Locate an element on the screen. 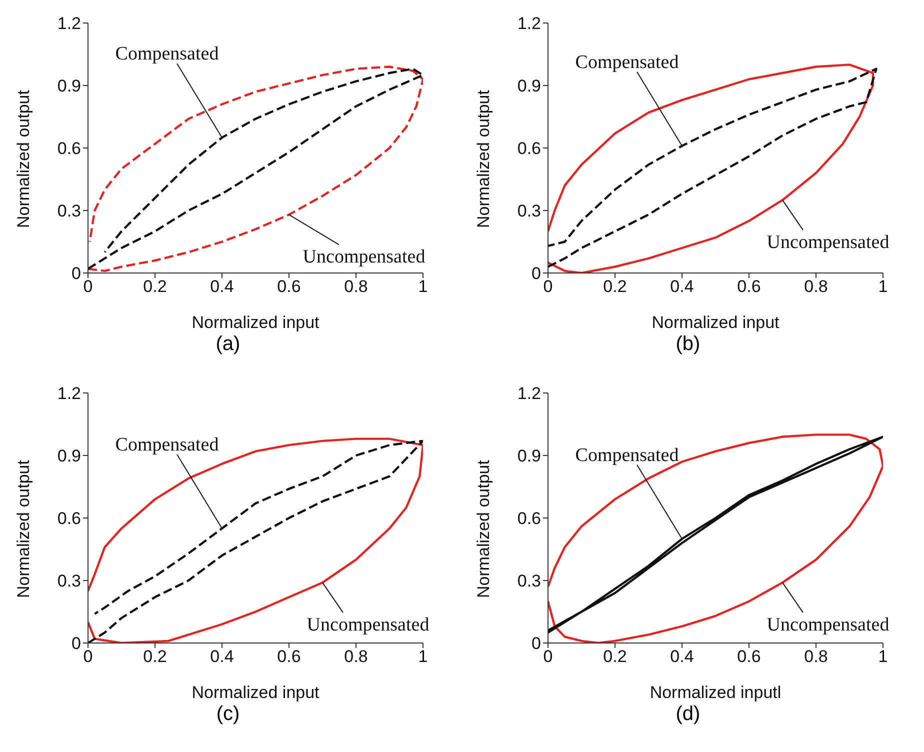  text: (a) is located at coordinates (228, 344).